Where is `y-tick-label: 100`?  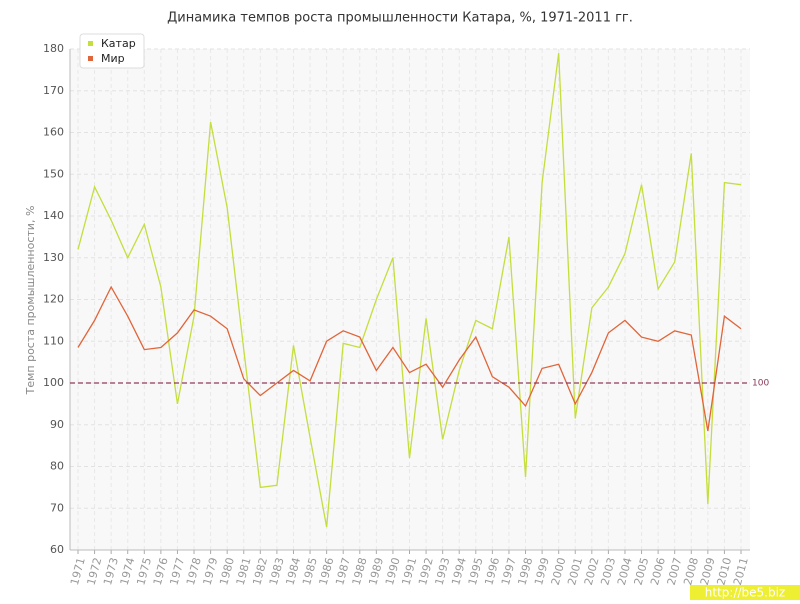 y-tick-label: 100 is located at coordinates (53, 382).